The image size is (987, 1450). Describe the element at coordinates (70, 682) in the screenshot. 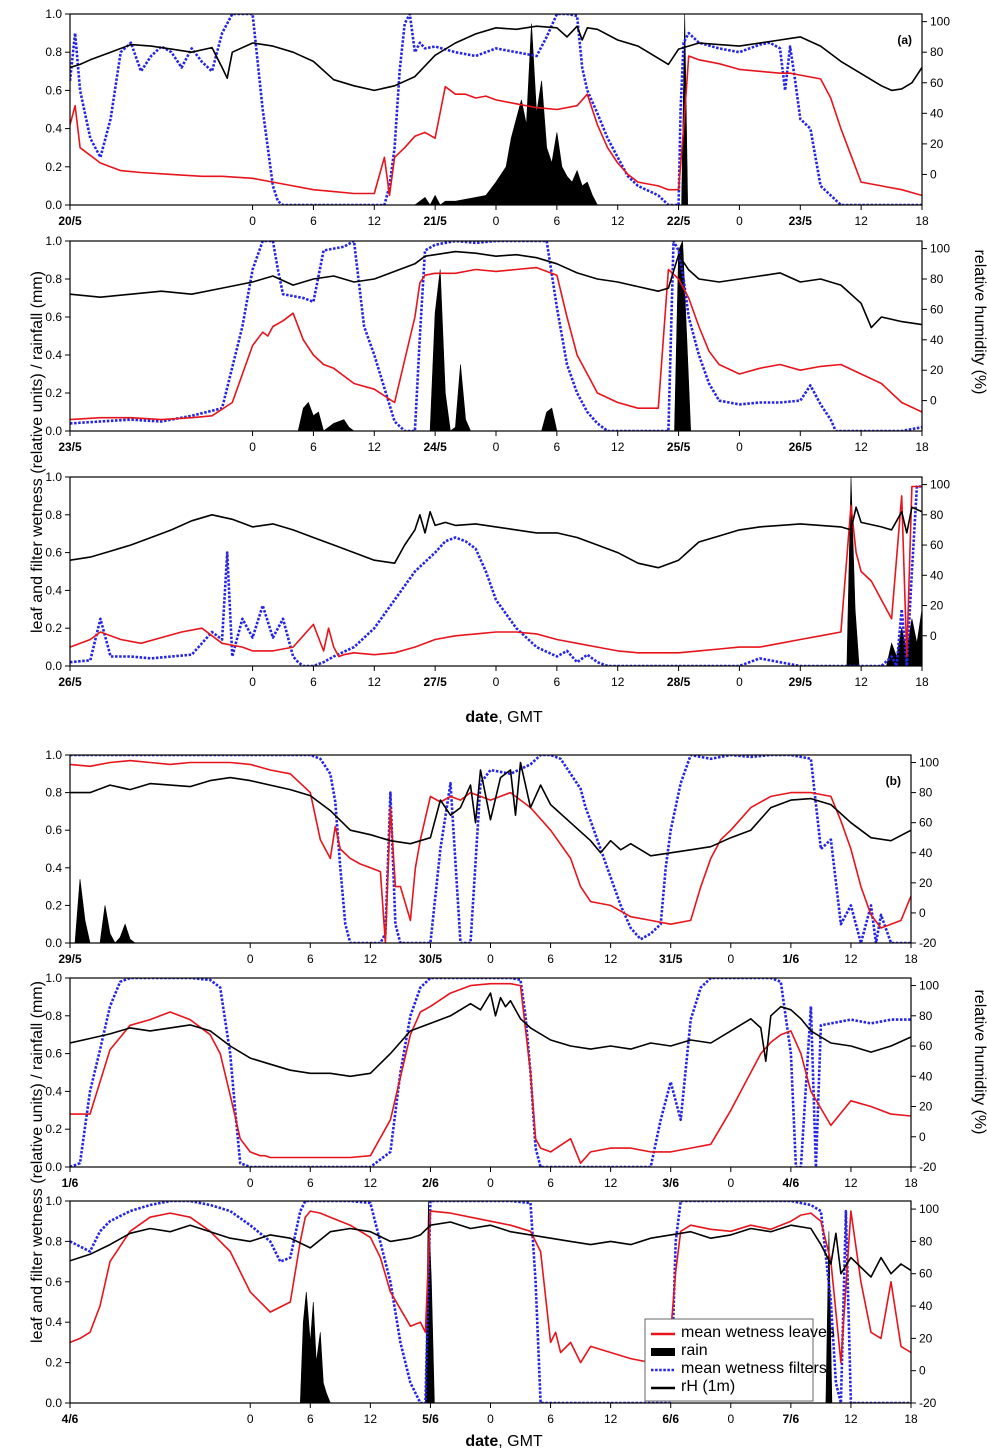

I see `x-tick-label: 26/5` at that location.